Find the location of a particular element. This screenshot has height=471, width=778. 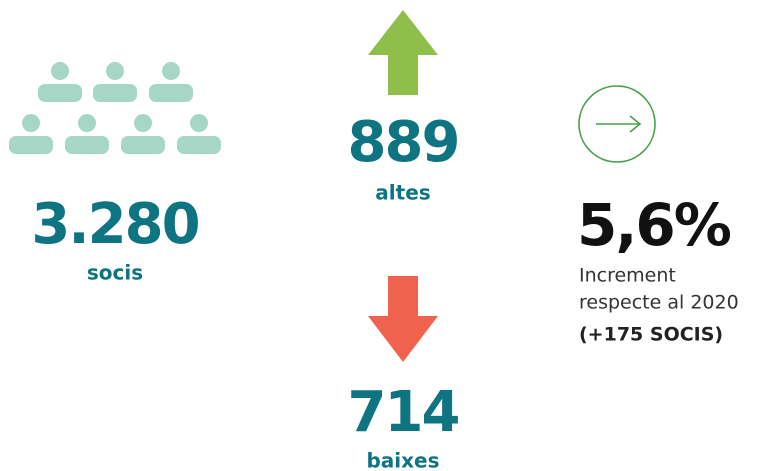

new-label: altes is located at coordinates (402, 193).